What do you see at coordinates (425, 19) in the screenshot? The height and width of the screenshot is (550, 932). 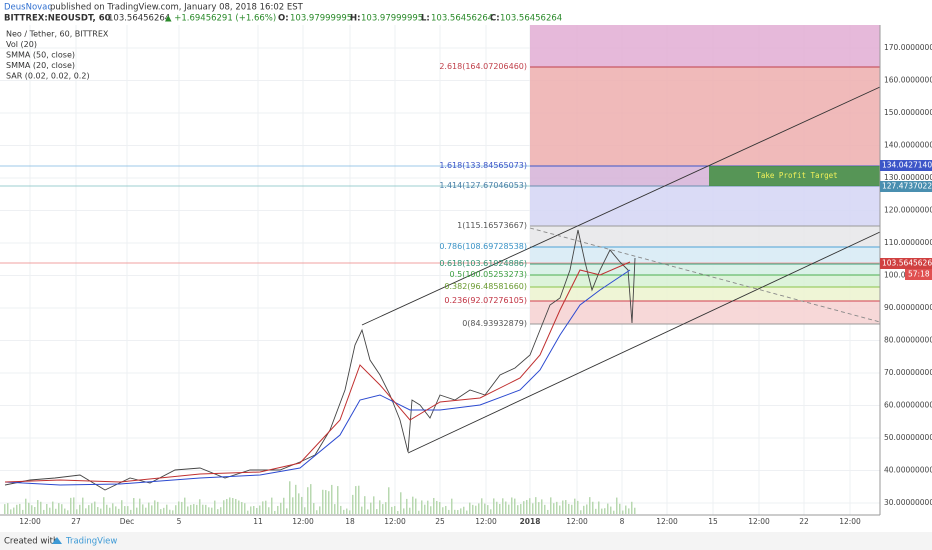 I see `l-label: L:` at bounding box center [425, 19].